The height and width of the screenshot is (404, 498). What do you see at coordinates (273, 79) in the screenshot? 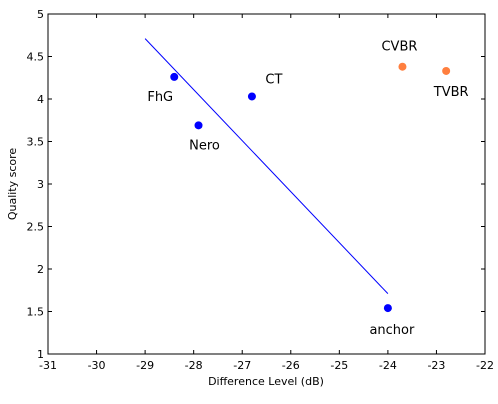
I see `point-label-ct: CT` at bounding box center [273, 79].